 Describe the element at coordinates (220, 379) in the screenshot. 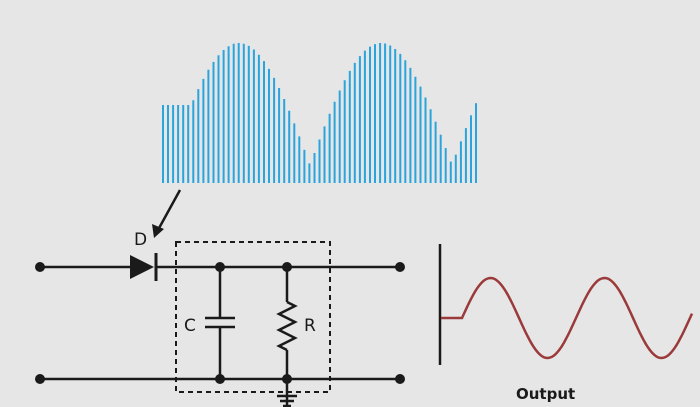

I see `junction-cap-bottom` at that location.